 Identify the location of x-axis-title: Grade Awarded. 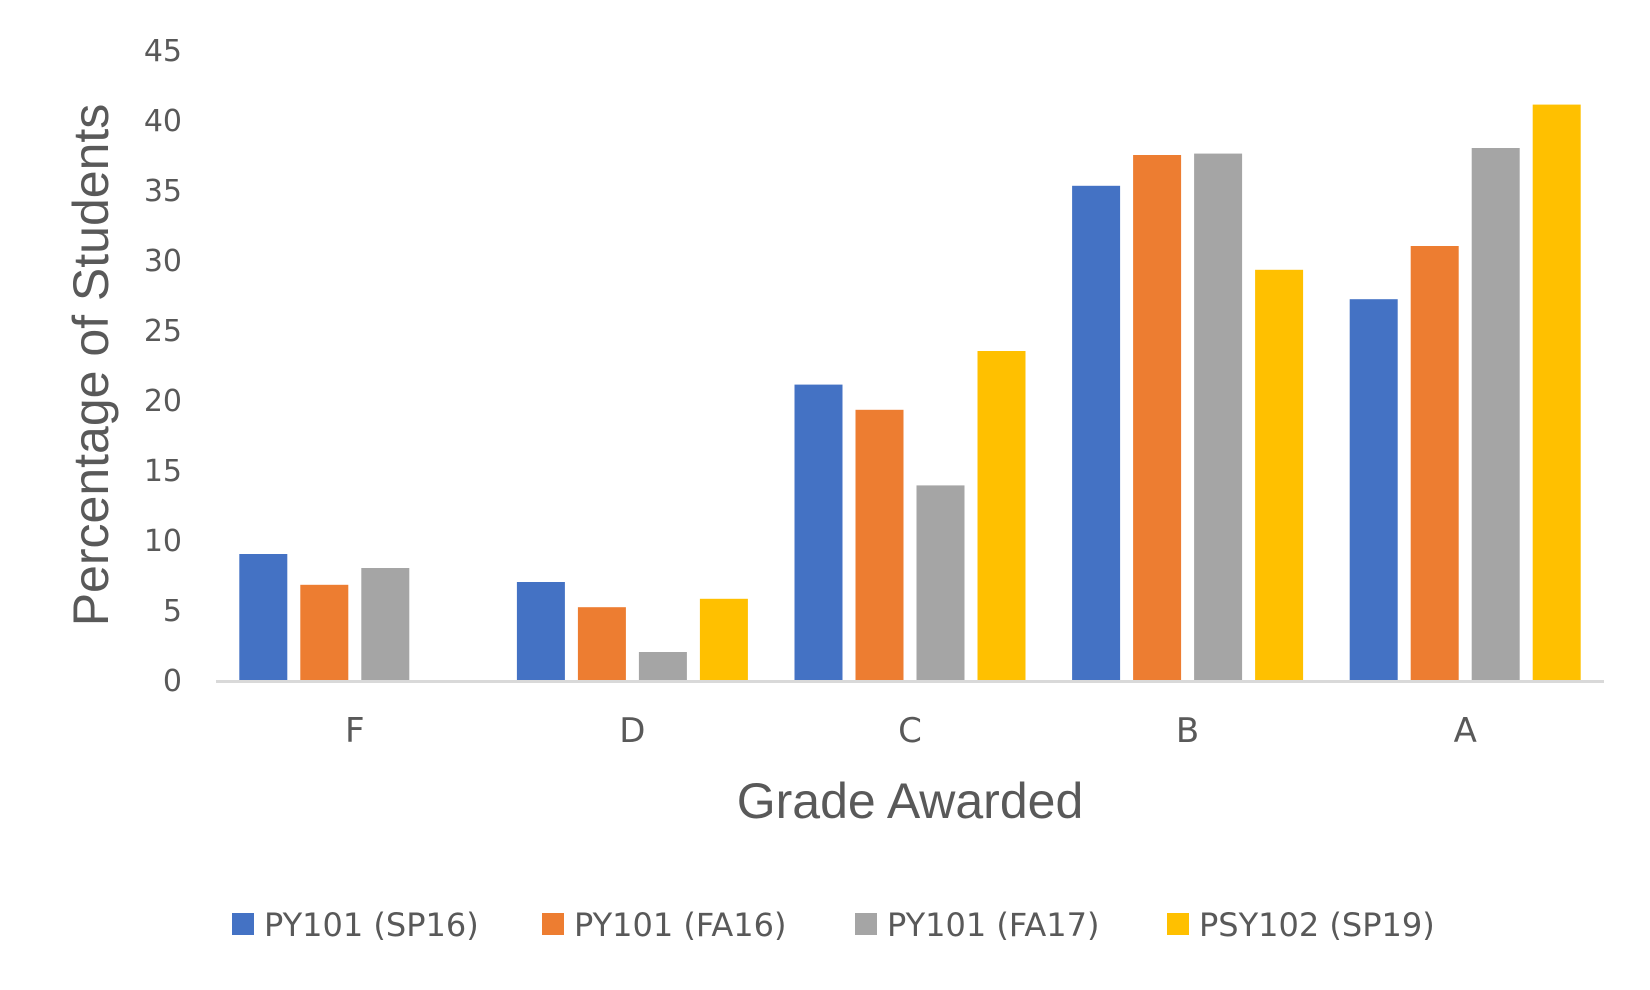
(910, 801).